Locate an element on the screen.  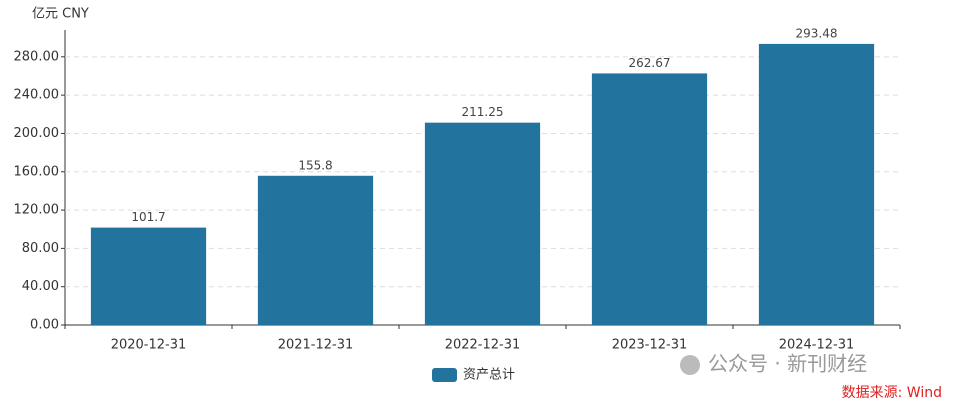
legend-label: 资产总计 is located at coordinates (489, 375).